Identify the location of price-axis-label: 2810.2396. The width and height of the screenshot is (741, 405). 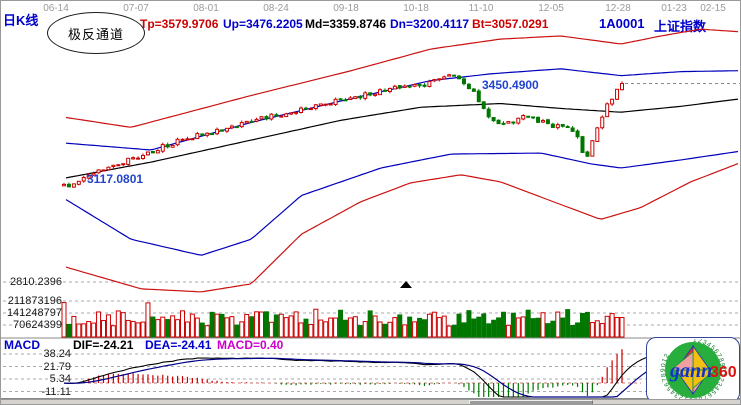
(36, 282).